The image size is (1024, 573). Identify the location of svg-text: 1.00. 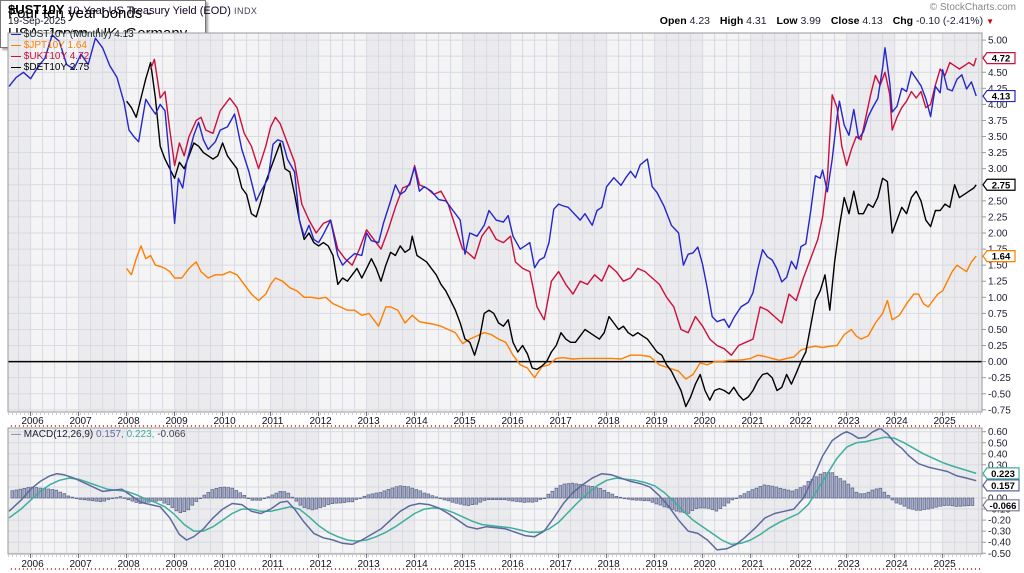
(998, 298).